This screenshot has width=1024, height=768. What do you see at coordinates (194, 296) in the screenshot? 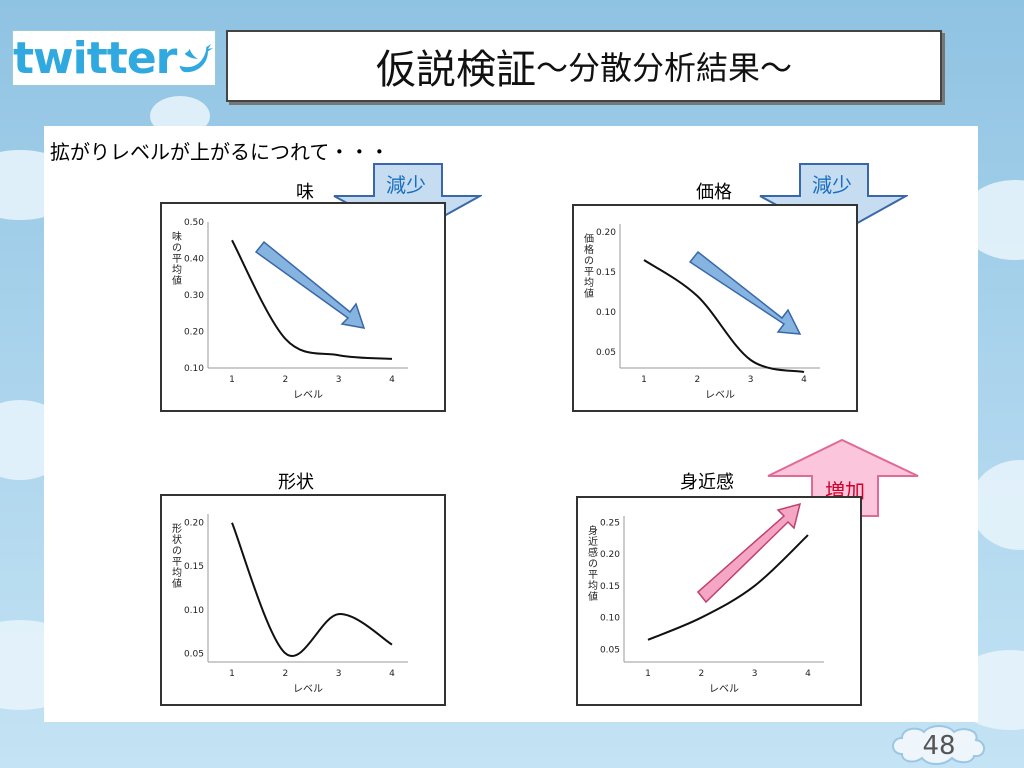
I see `y-tick-label: 0.30` at bounding box center [194, 296].